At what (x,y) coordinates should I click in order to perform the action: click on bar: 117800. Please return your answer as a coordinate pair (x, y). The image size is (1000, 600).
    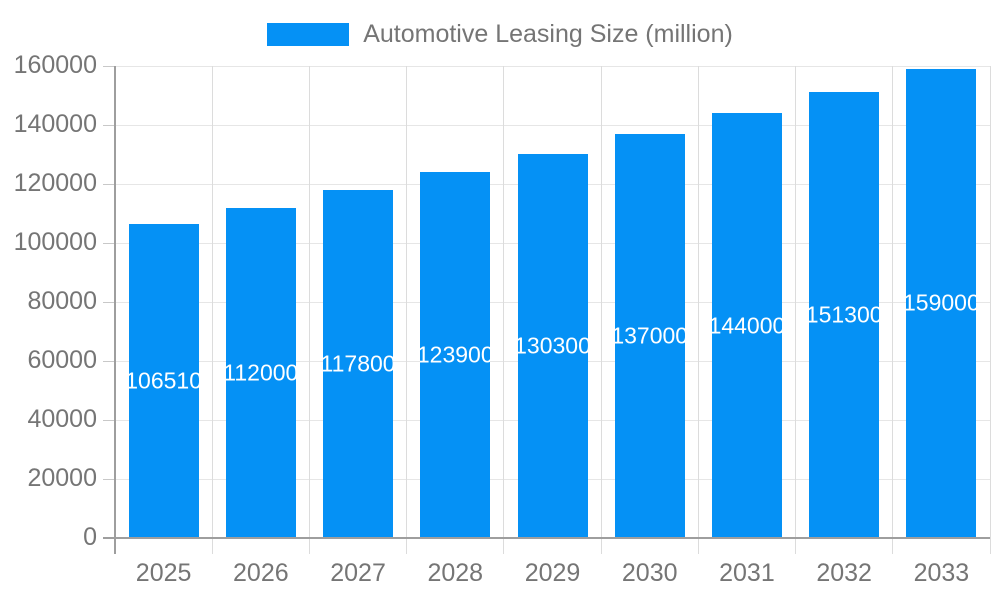
    Looking at the image, I should click on (358, 364).